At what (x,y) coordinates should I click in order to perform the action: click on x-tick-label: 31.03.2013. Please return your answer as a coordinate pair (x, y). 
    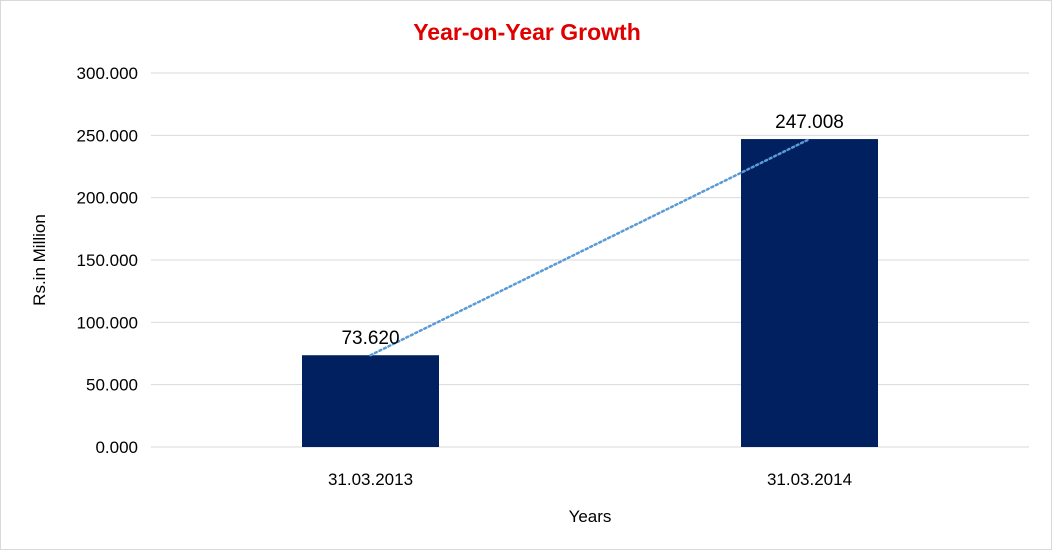
    Looking at the image, I should click on (370, 479).